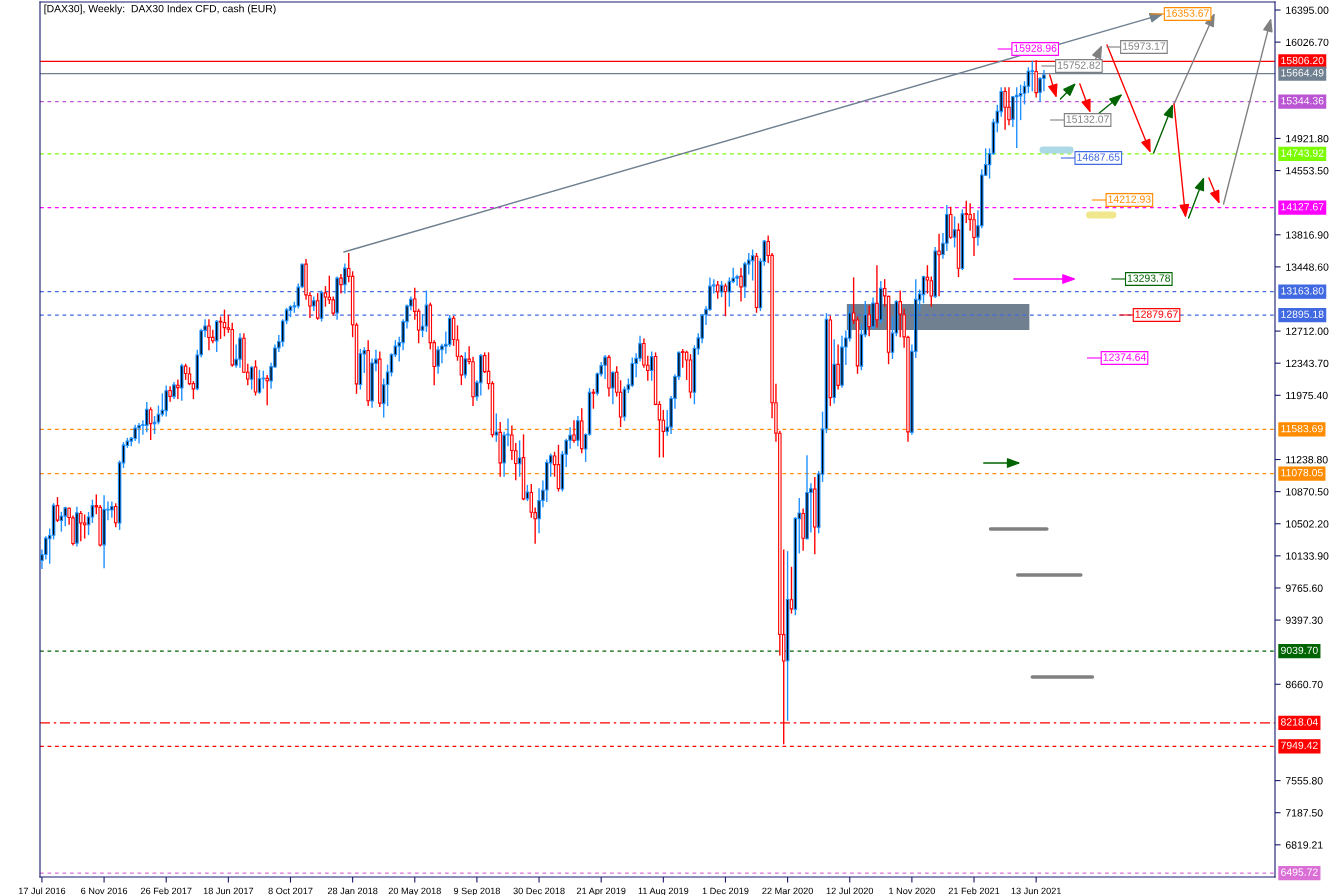 Image resolution: width=1335 pixels, height=895 pixels. I want to click on y-tick-label: 14921.80, so click(1307, 138).